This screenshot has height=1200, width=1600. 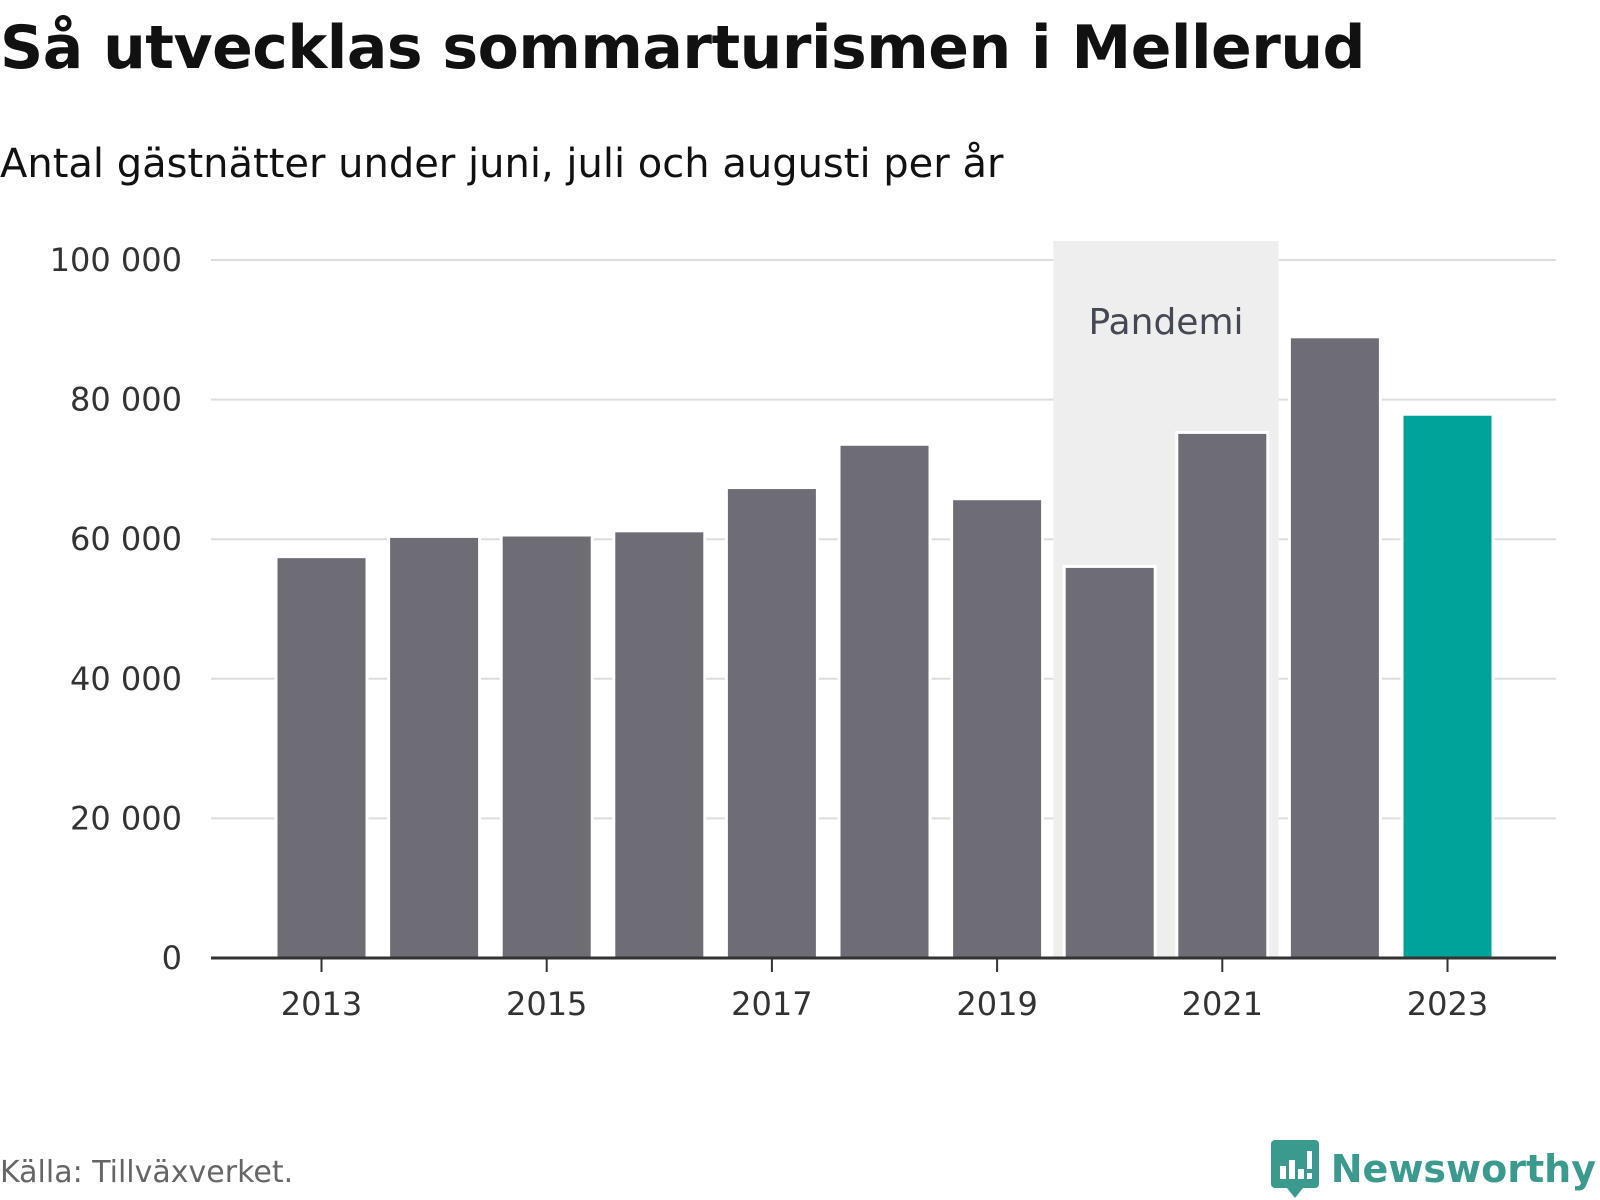 What do you see at coordinates (321, 757) in the screenshot?
I see `bar-2013` at bounding box center [321, 757].